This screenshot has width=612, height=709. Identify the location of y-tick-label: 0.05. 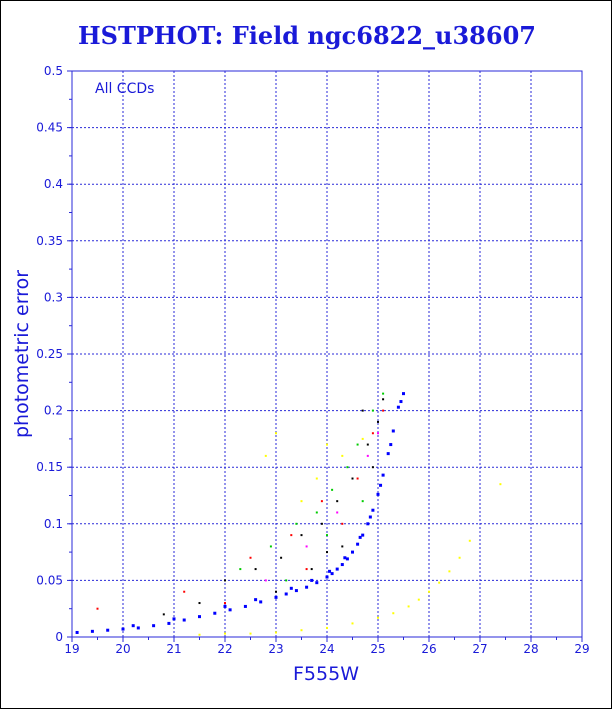
(49, 580).